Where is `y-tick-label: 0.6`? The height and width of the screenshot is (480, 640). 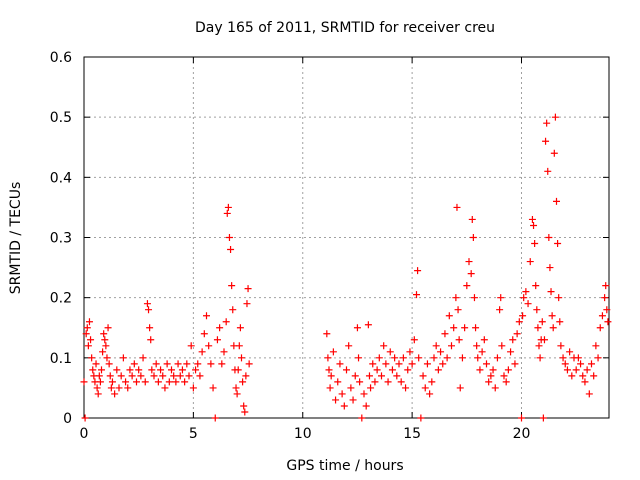
y-tick-label: 0.6 is located at coordinates (61, 58).